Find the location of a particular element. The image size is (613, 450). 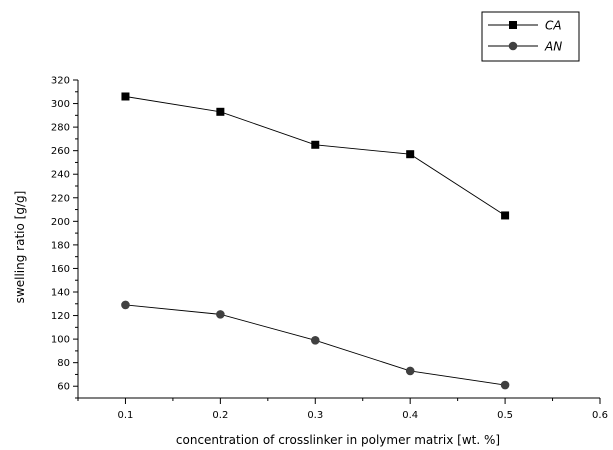

y-tick-label: 260 is located at coordinates (60, 151).